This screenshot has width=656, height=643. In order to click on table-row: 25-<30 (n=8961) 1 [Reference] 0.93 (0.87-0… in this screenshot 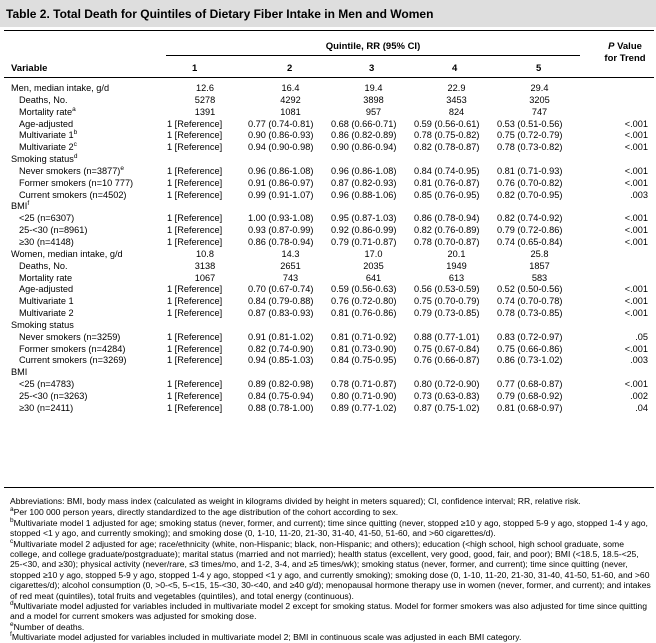, I will do `click(328, 231)`.